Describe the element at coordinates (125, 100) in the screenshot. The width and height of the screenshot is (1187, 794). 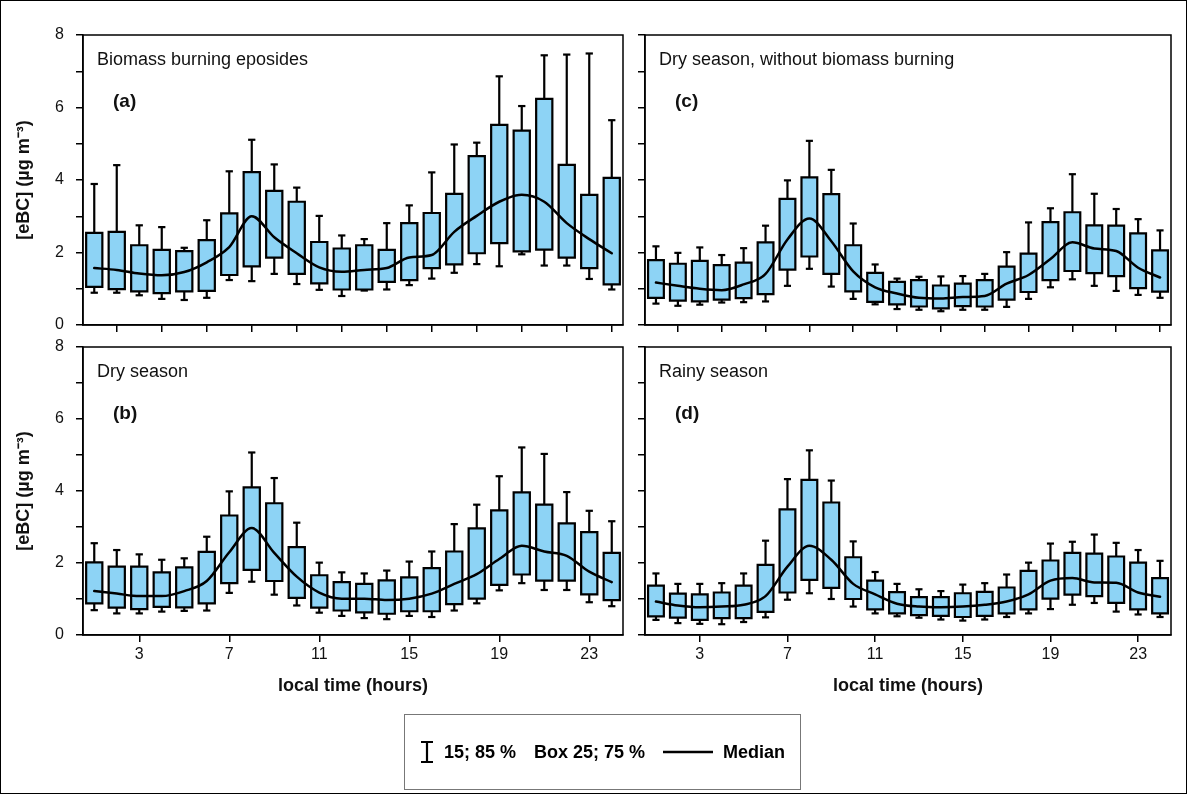
I see `annotation: (a)` at that location.